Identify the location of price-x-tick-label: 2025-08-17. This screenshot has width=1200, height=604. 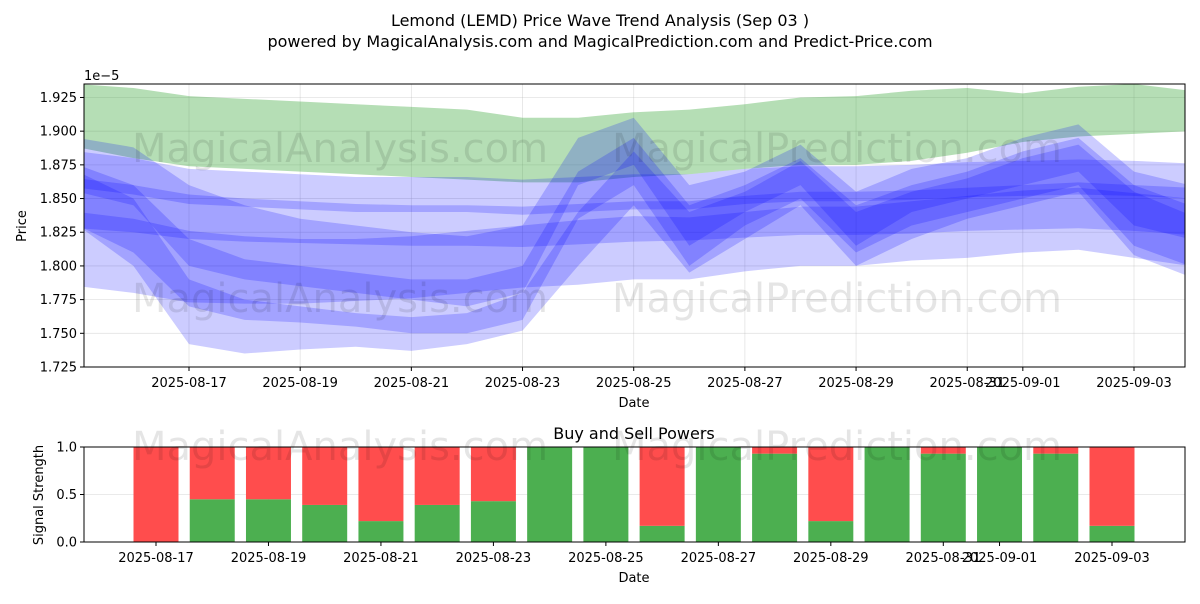
(189, 383).